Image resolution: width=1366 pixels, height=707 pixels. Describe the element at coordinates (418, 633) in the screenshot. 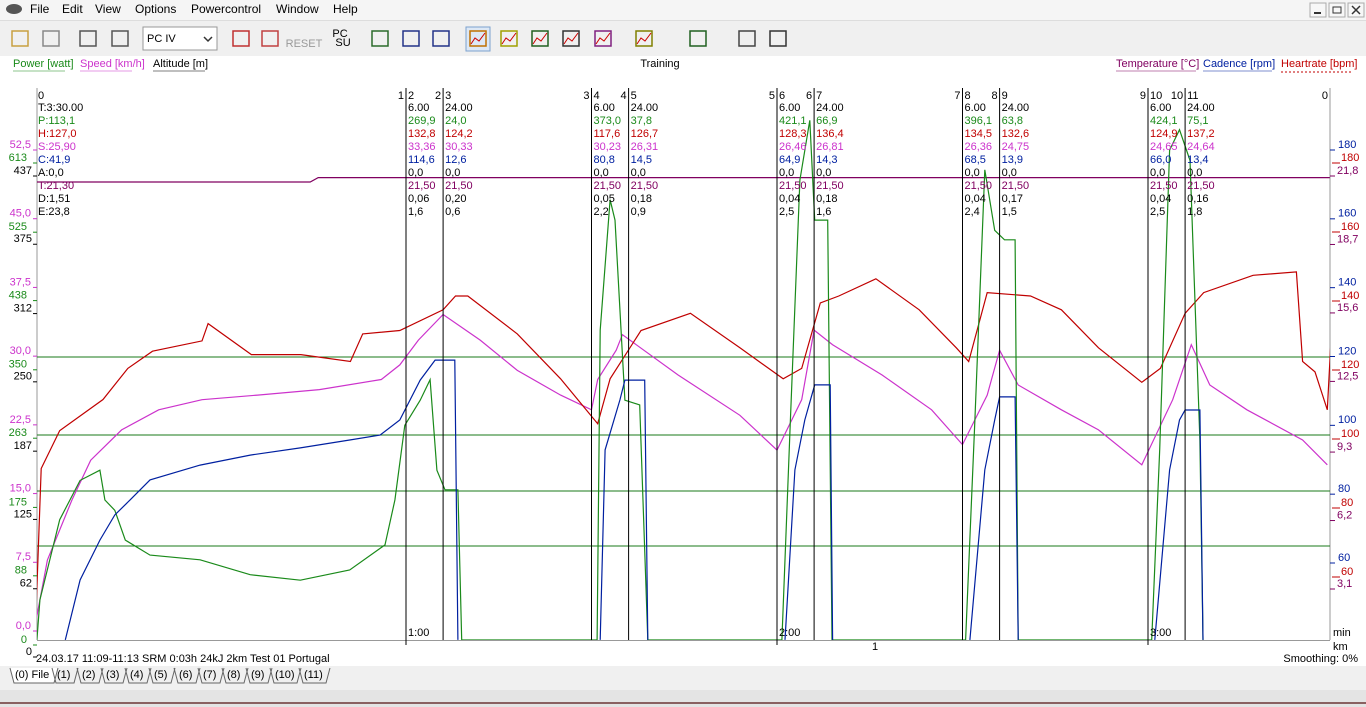

I see `time-tick-label: 1:00` at that location.